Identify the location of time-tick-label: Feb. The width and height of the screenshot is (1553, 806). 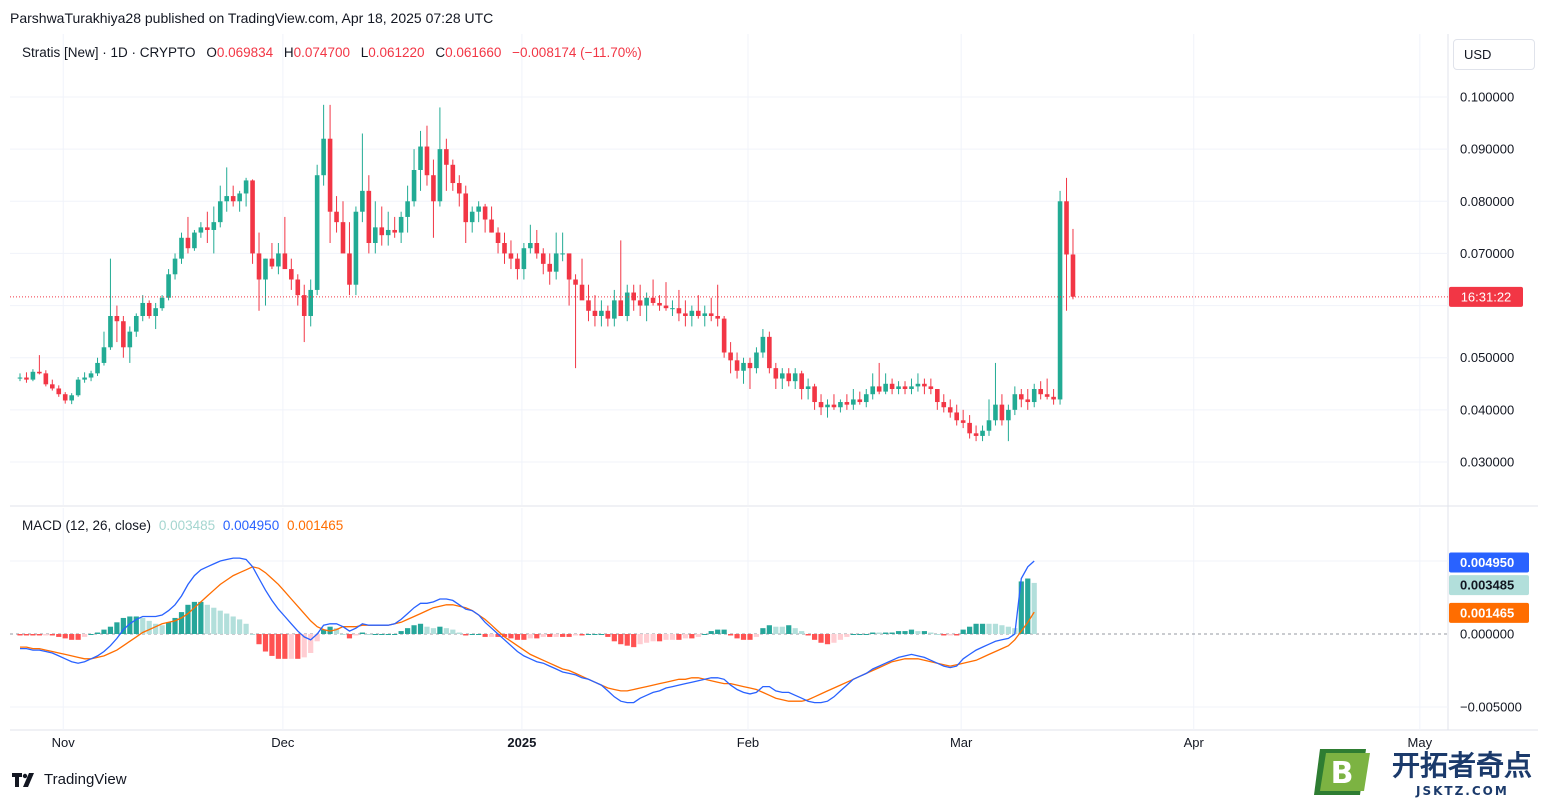
(748, 742).